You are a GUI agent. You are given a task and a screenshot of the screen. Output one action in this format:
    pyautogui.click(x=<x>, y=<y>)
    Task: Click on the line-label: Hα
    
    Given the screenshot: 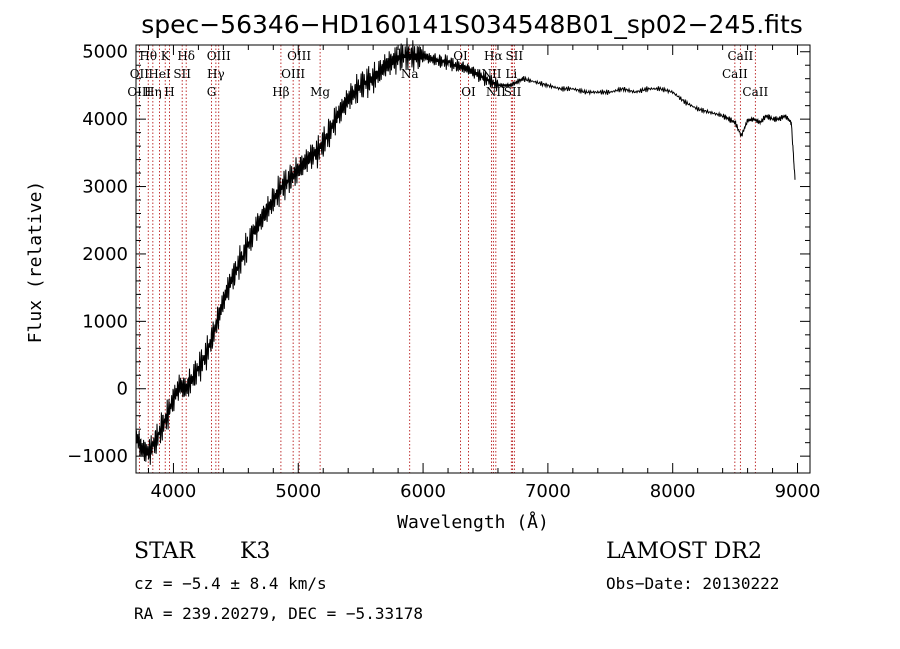 What is the action you would take?
    pyautogui.click(x=493, y=56)
    